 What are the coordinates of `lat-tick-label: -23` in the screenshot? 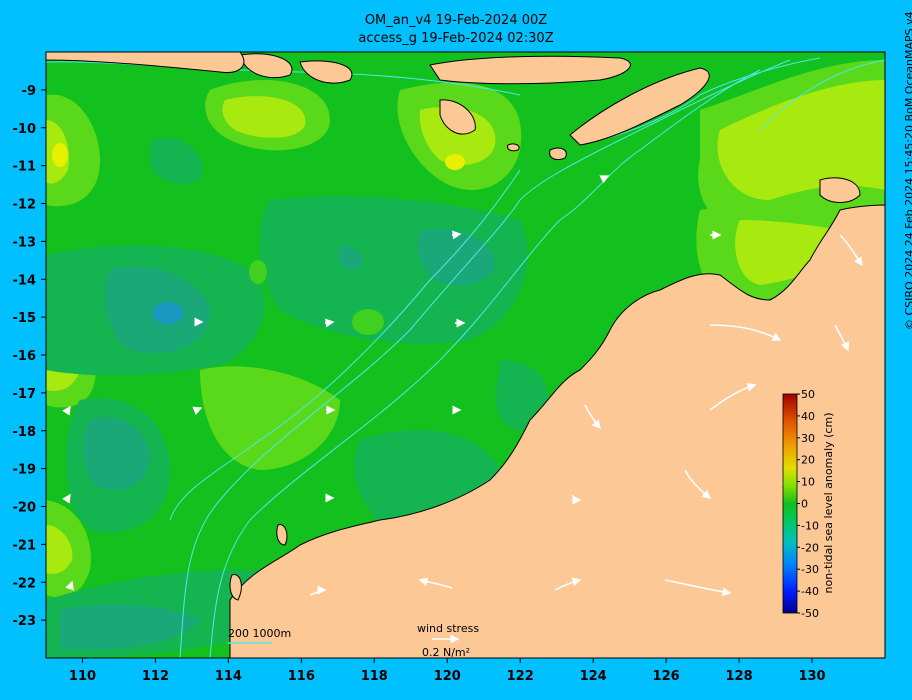 It's located at (25, 621).